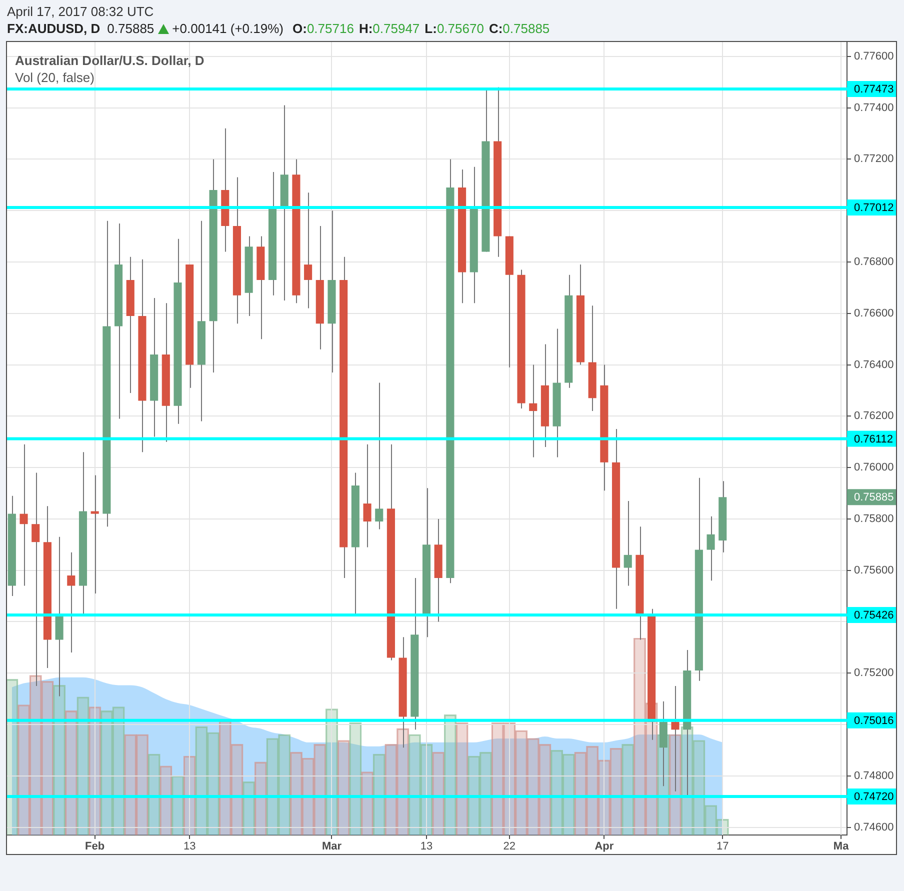 This screenshot has height=891, width=904. What do you see at coordinates (874, 518) in the screenshot?
I see `y-tick-label: 0.75800` at bounding box center [874, 518].